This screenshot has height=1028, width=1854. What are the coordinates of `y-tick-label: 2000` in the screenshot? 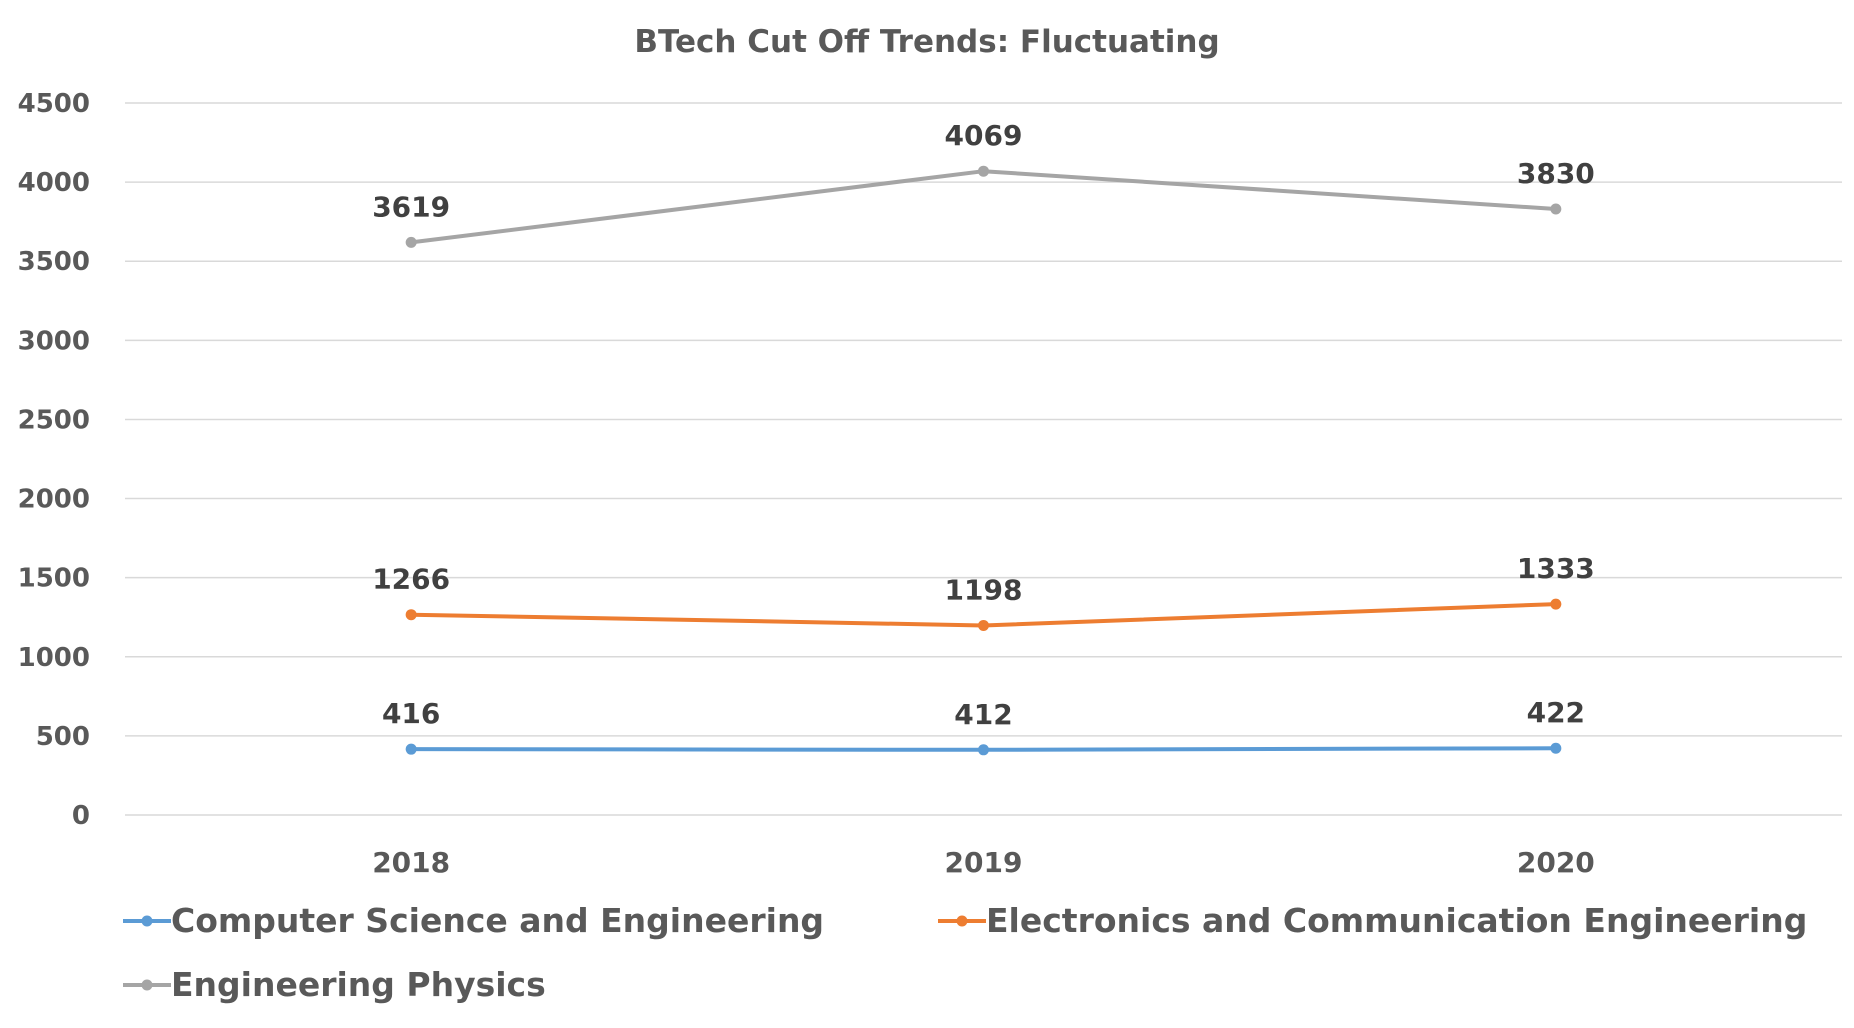 It's located at (54, 500).